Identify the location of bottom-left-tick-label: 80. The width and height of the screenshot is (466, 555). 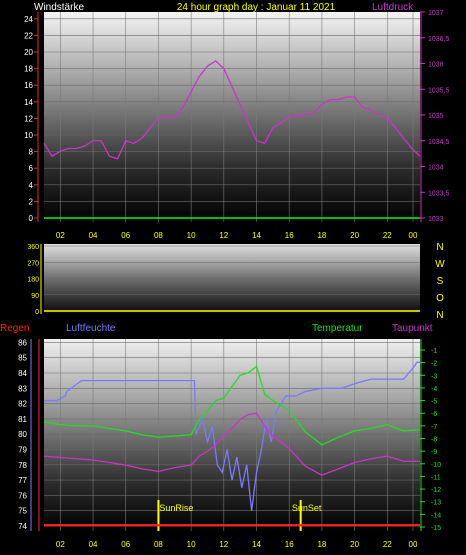
(22, 434).